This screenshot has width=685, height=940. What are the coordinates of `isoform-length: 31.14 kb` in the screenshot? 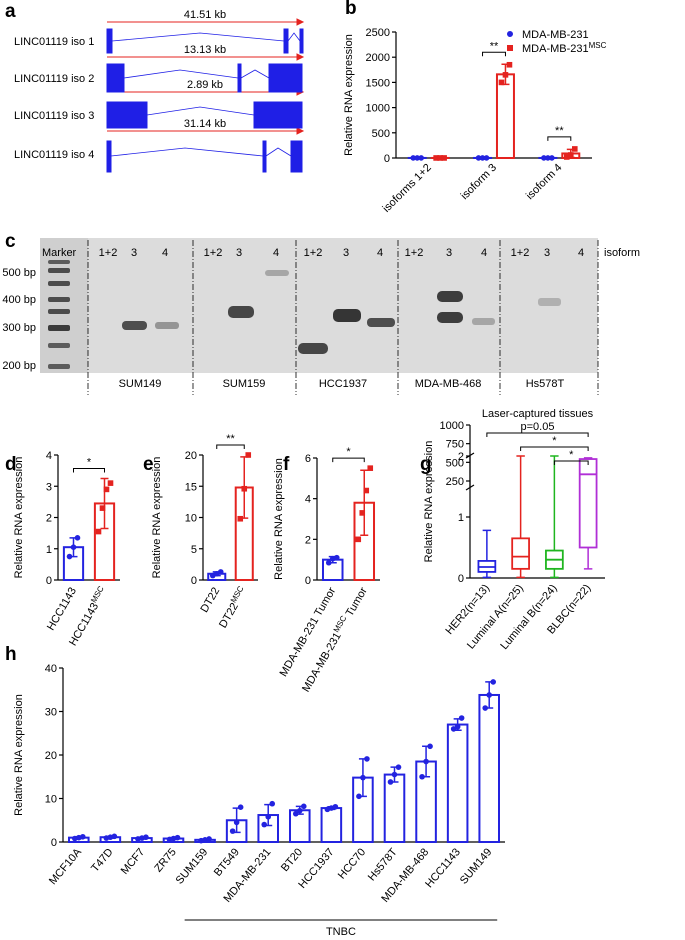 It's located at (205, 124).